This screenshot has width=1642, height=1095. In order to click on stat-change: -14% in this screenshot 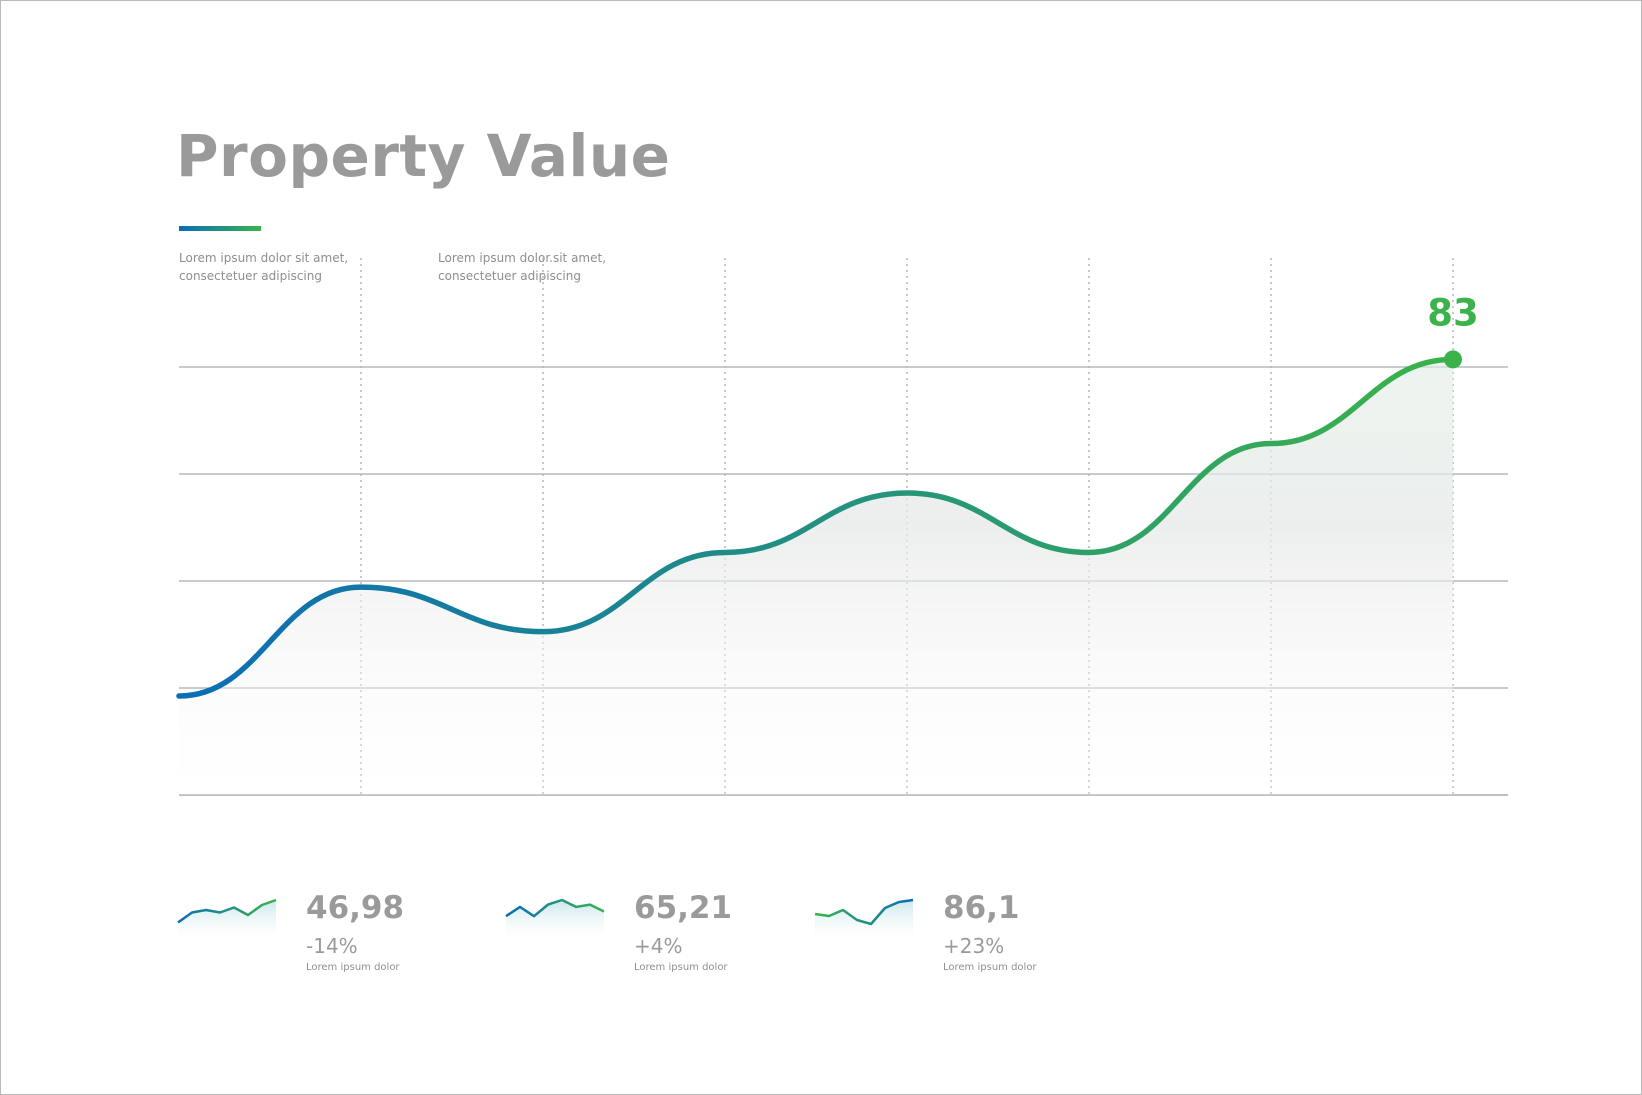, I will do `click(332, 946)`.